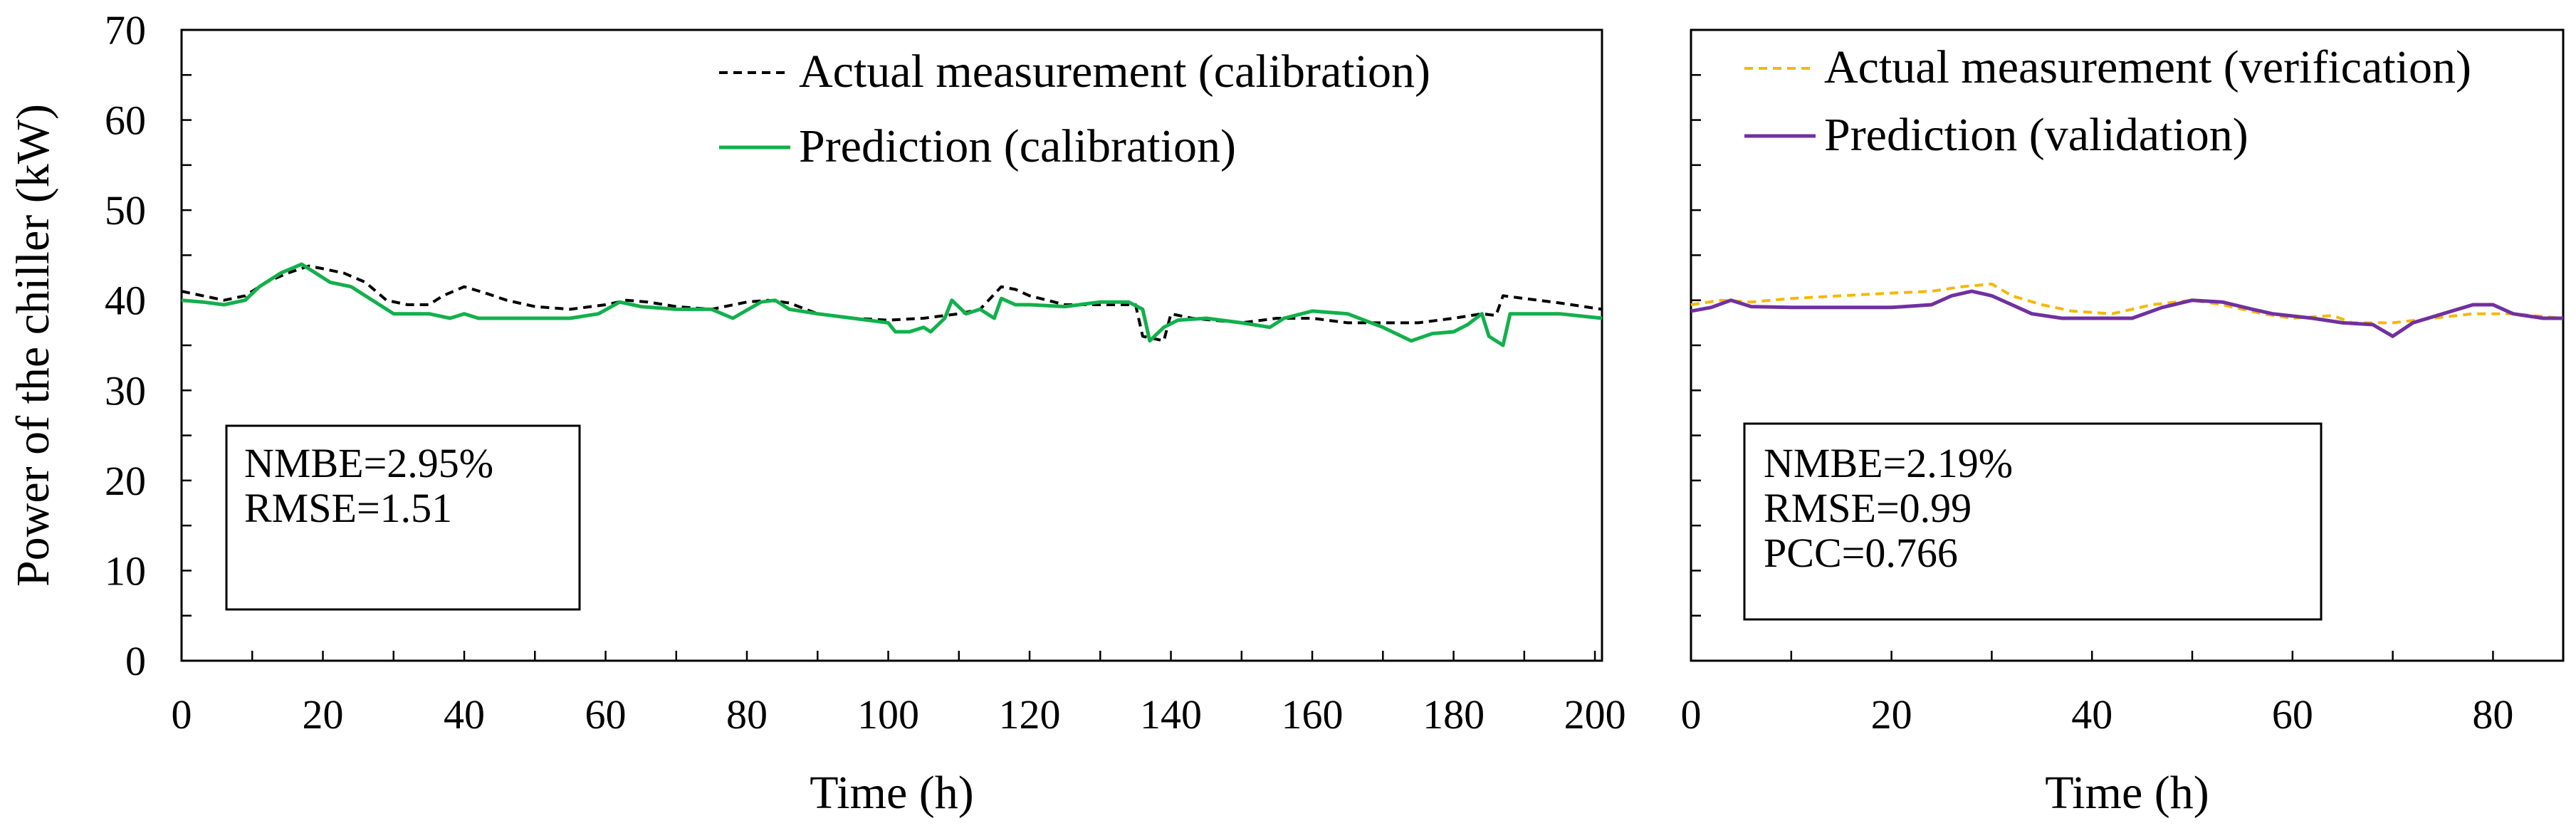 The image size is (2576, 838). I want to click on y-tick-label: 20, so click(125, 481).